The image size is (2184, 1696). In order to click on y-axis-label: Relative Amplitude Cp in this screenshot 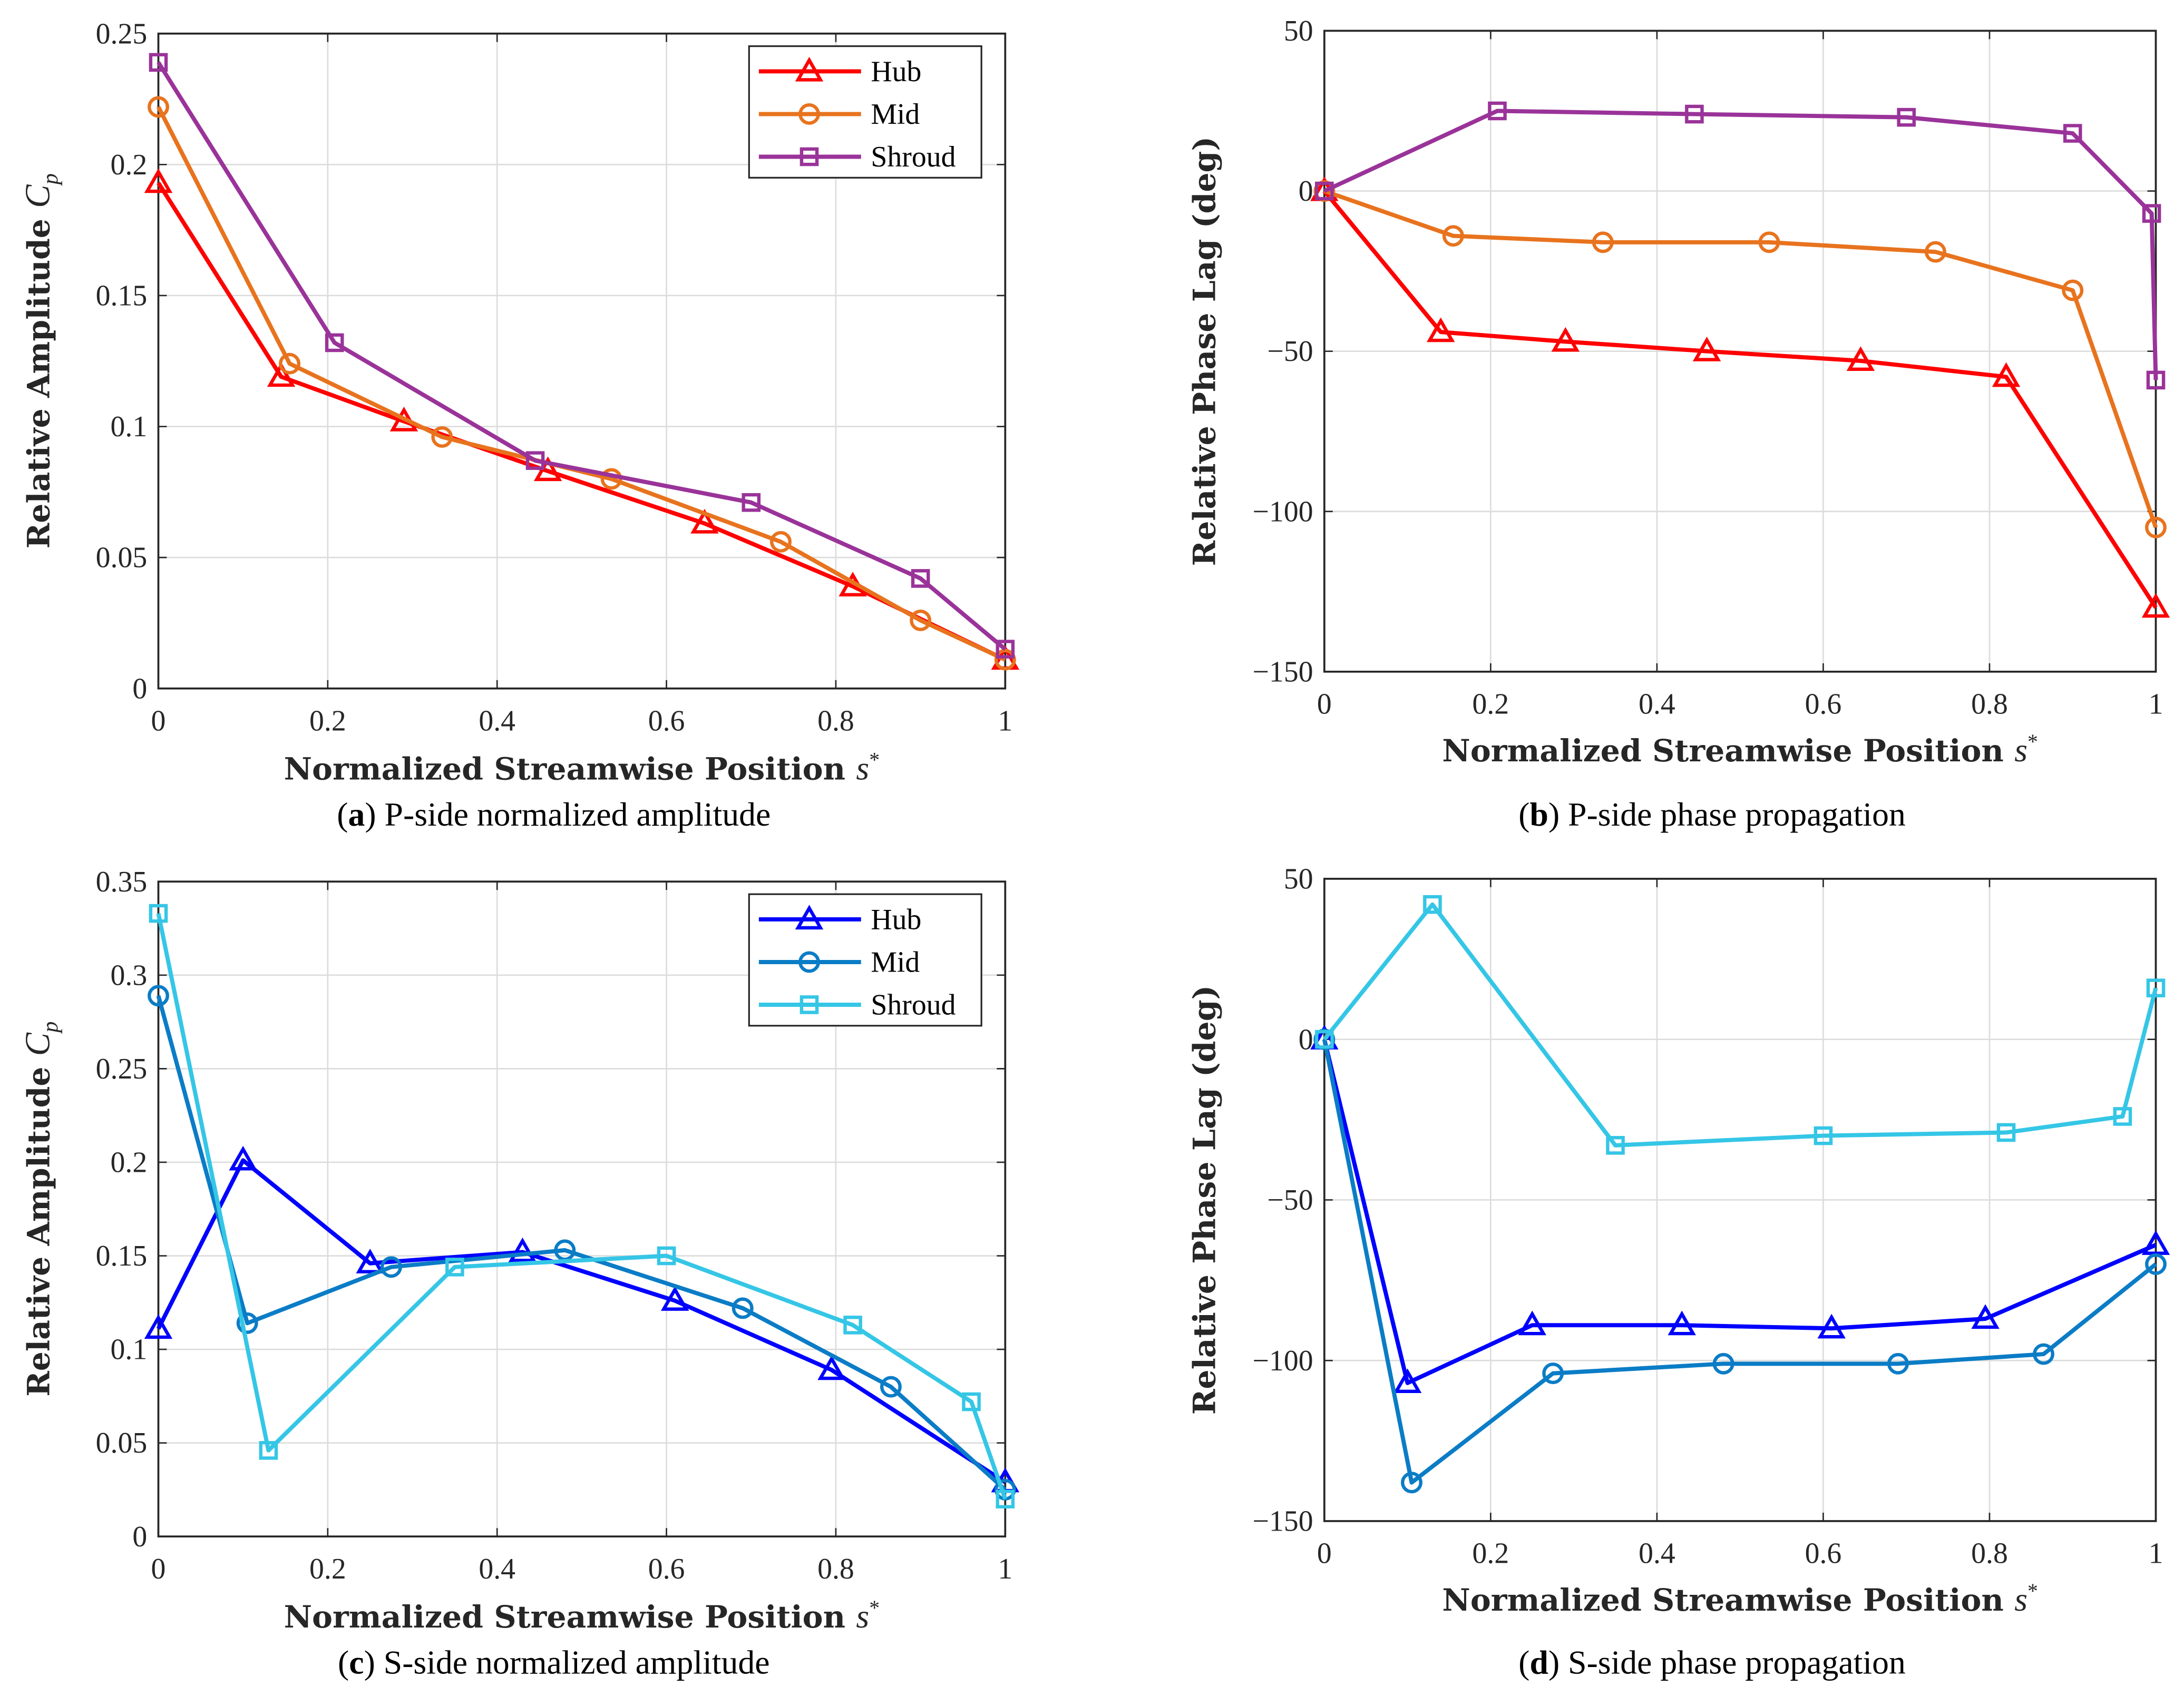, I will do `click(40, 1210)`.